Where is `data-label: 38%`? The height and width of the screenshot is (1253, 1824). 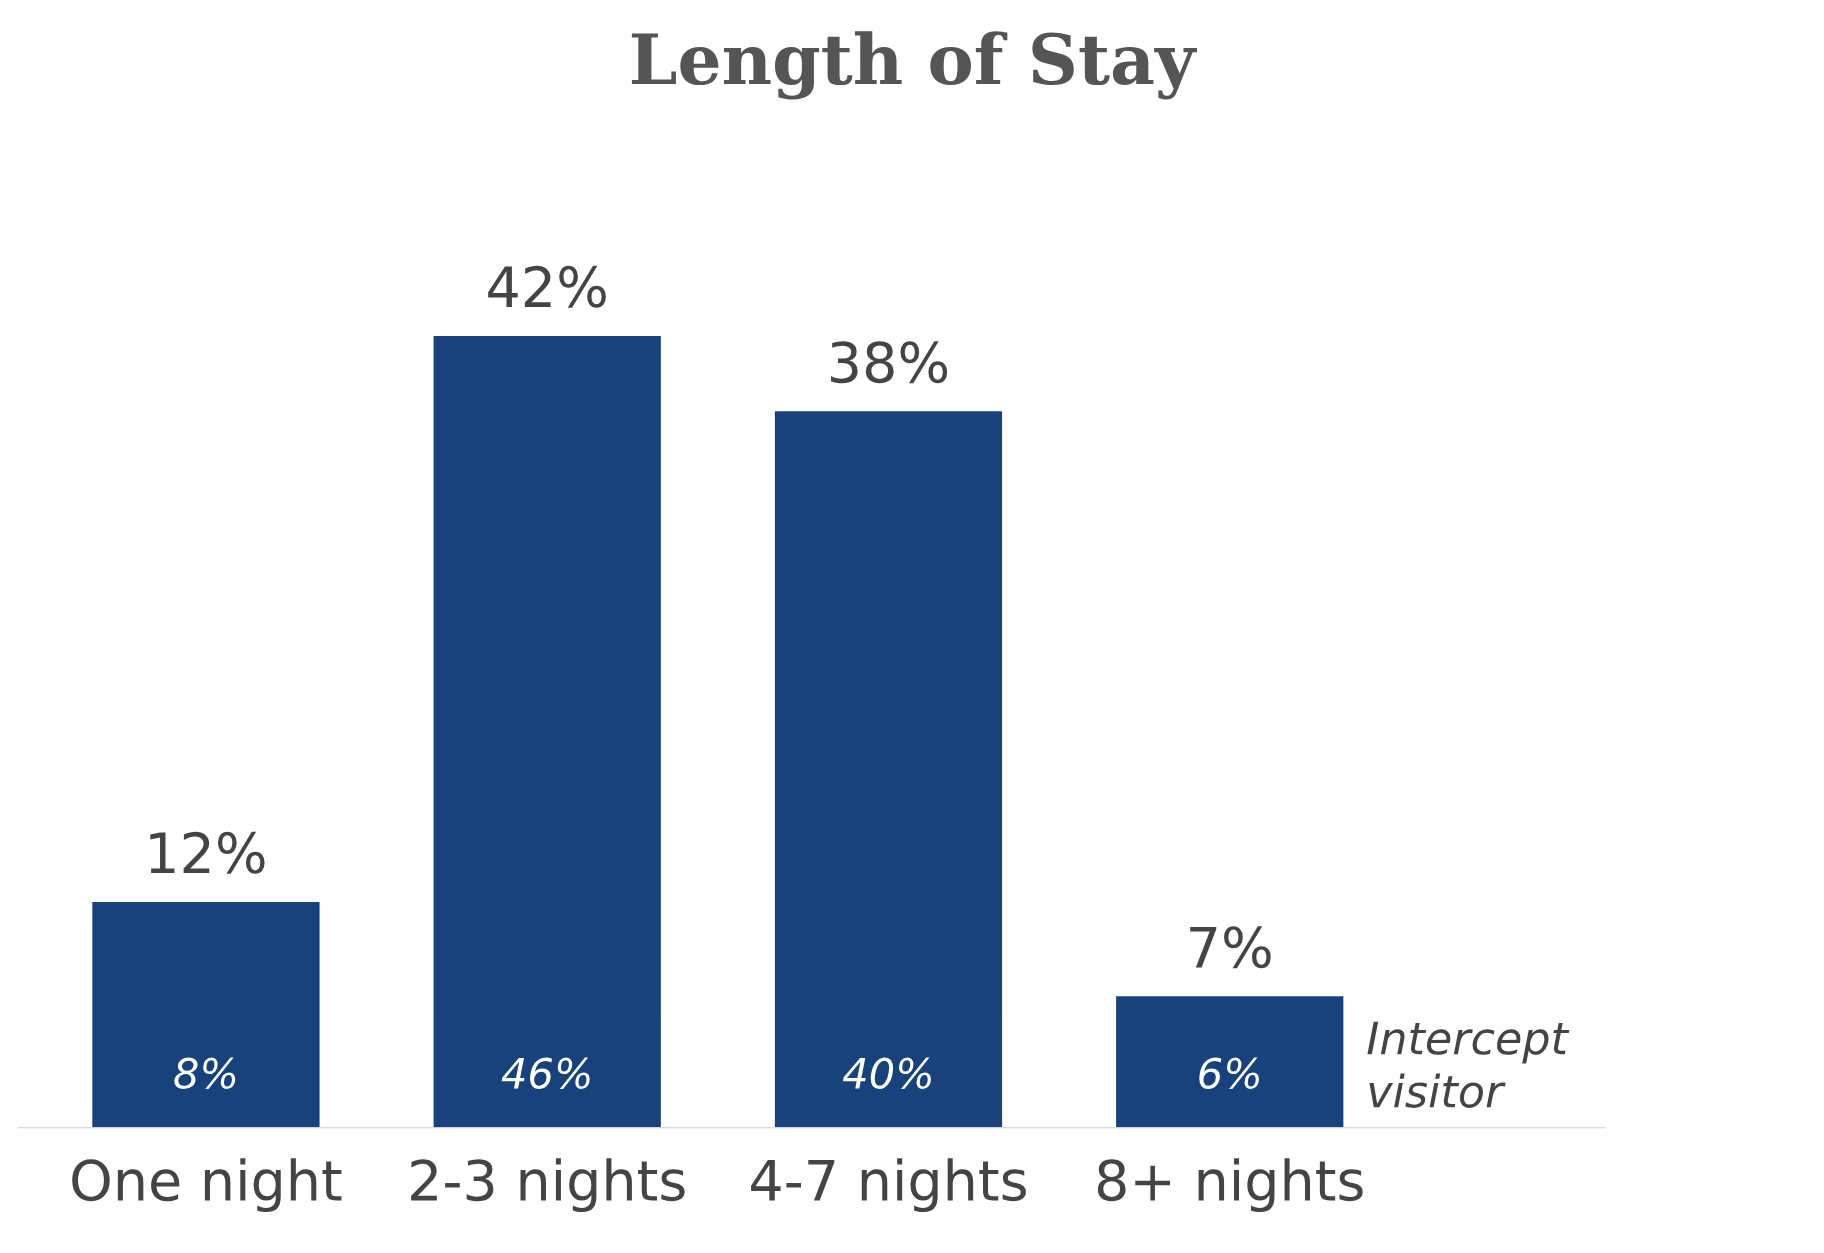
data-label: 38% is located at coordinates (889, 362).